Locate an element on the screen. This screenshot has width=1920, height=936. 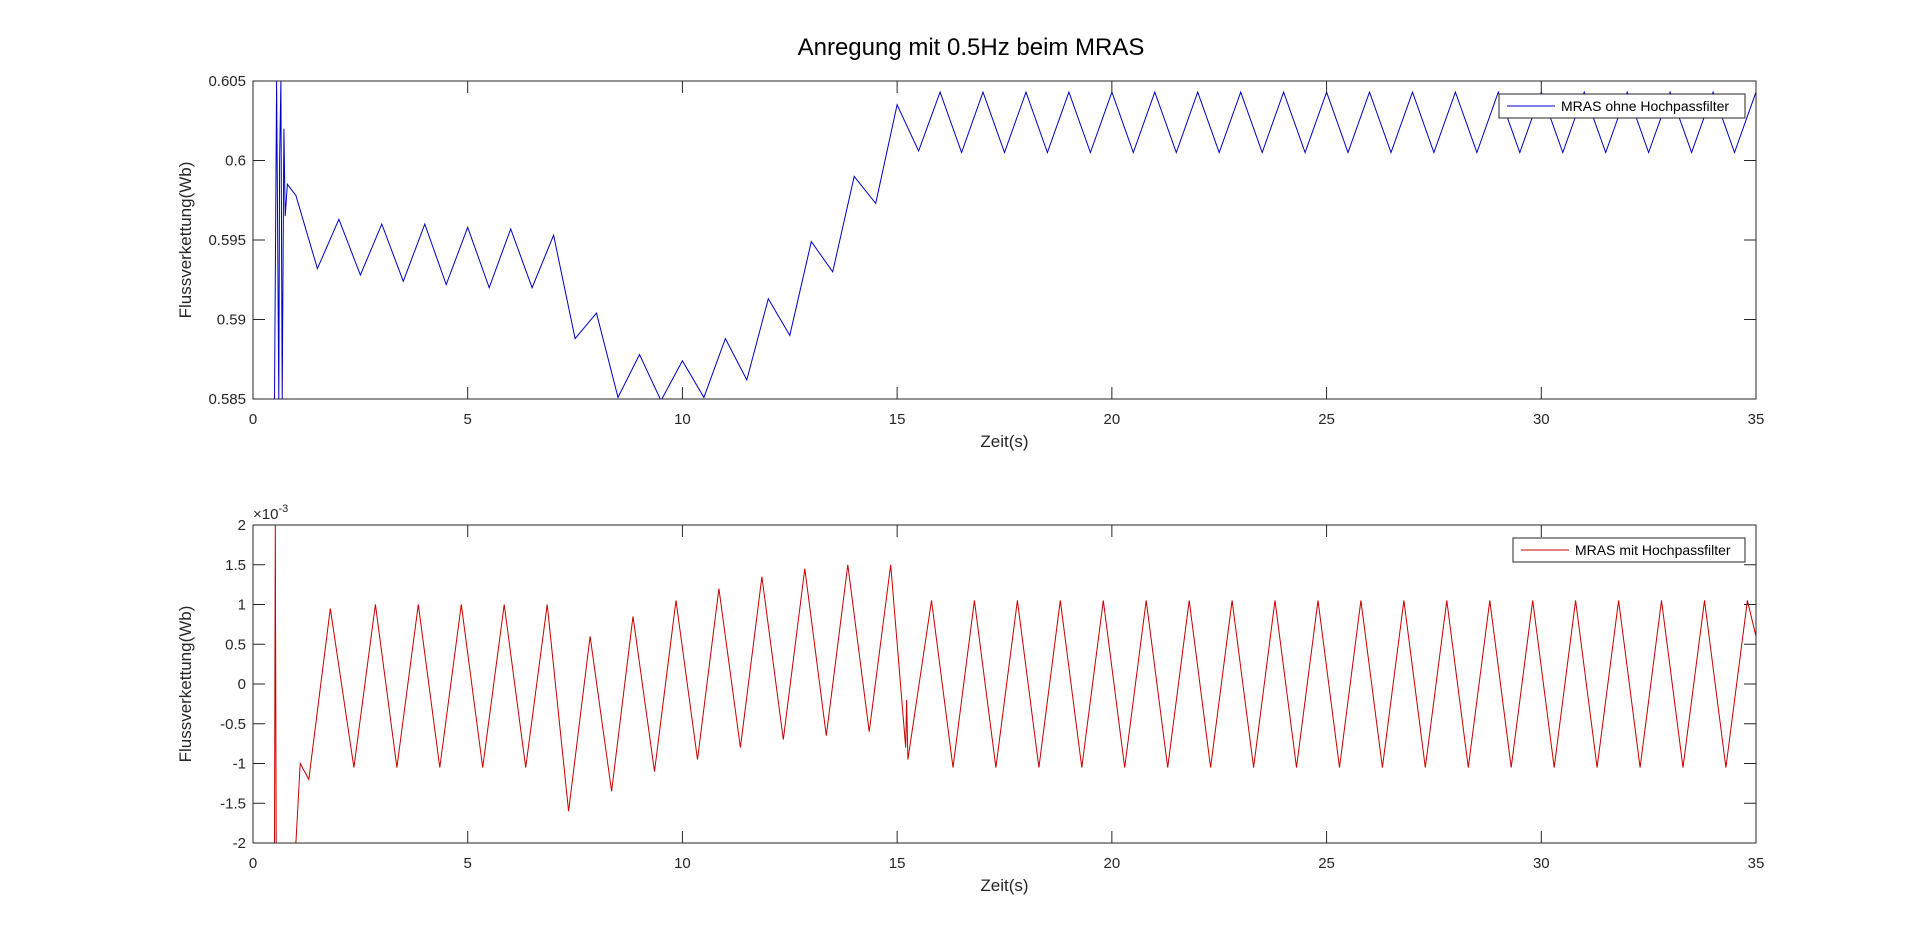
y-tick-label: 0.6 is located at coordinates (235, 161).